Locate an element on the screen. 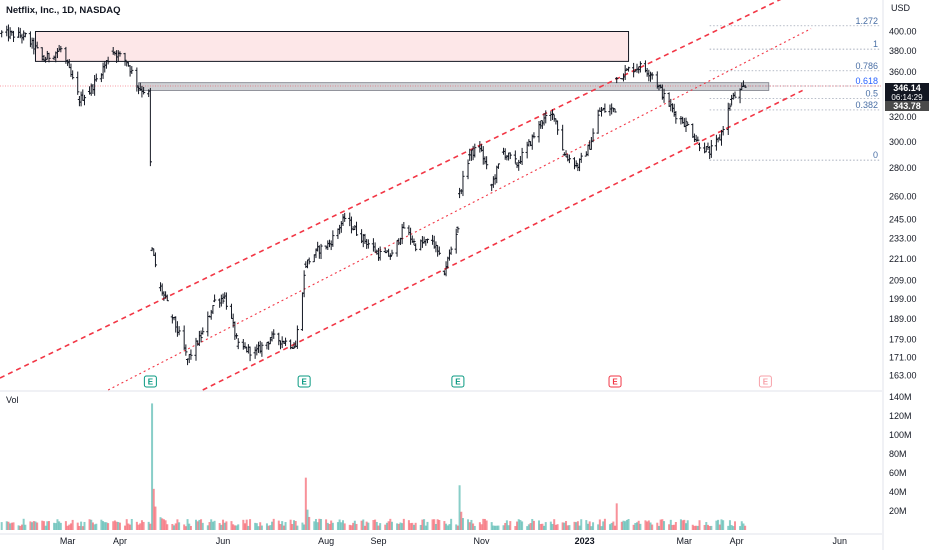  supply-zone is located at coordinates (332, 46).